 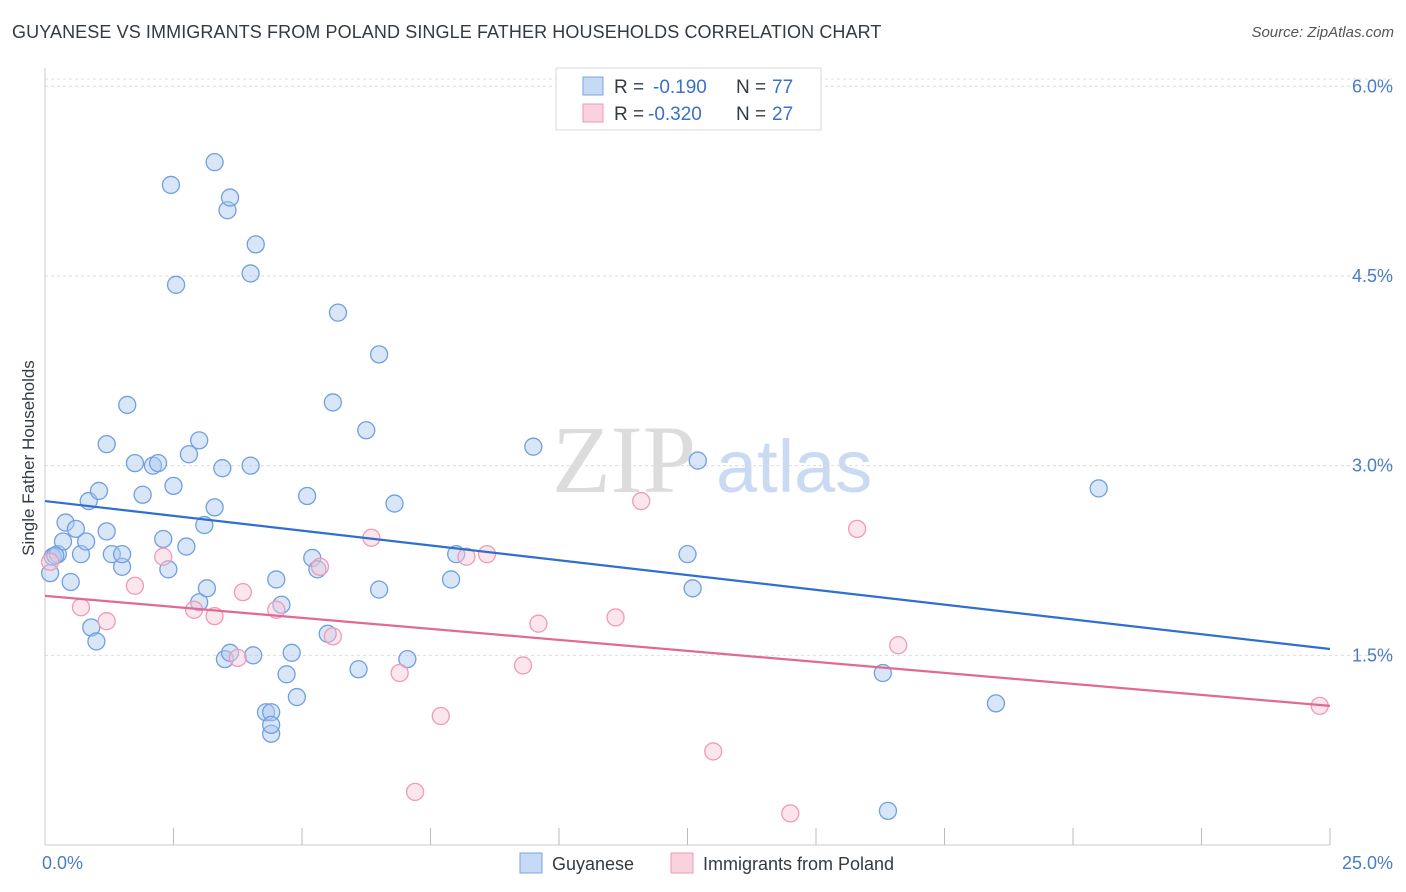 I want to click on guyanese-r-value: -0.190, so click(x=680, y=87).